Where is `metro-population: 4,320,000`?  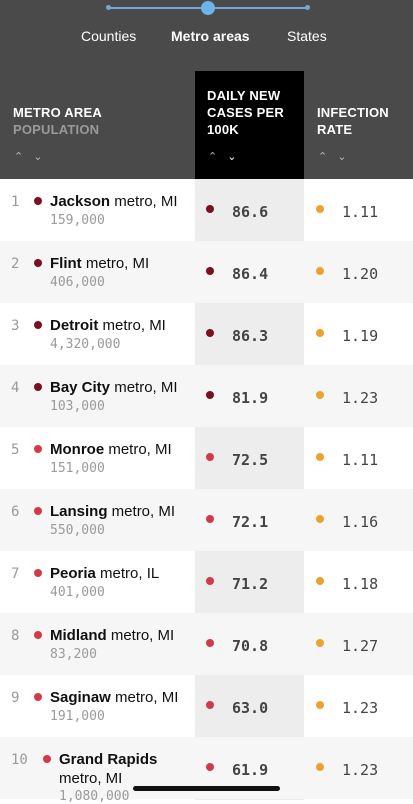 metro-population: 4,320,000 is located at coordinates (85, 344).